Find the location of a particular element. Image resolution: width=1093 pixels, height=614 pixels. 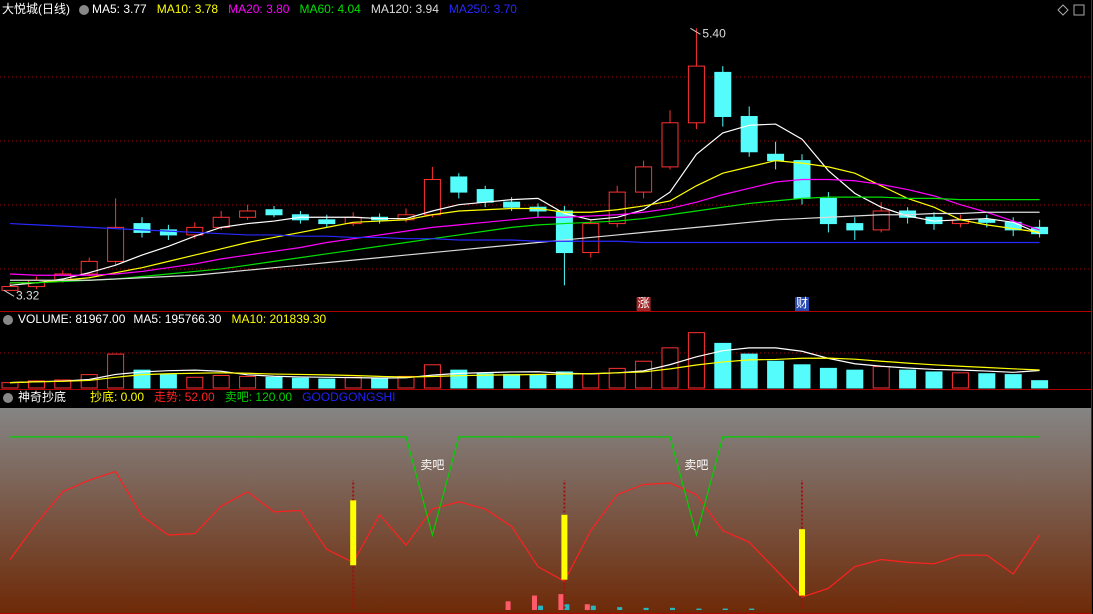

panel-title: VOLUME: 81967.00 is located at coordinates (72, 319).